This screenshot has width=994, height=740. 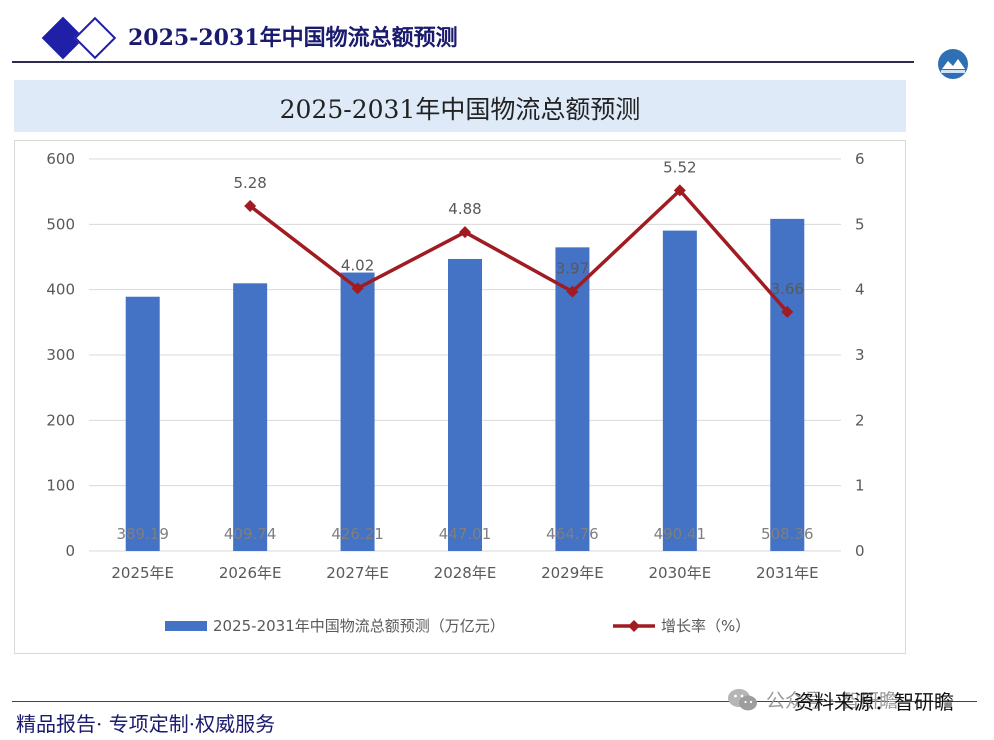 I want to click on line-data-label: 4.02, so click(x=357, y=265).